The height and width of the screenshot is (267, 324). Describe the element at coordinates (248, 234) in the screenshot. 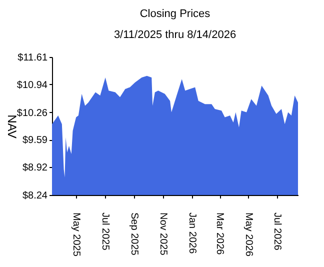

I see `x-tick-label: May 2026` at that location.